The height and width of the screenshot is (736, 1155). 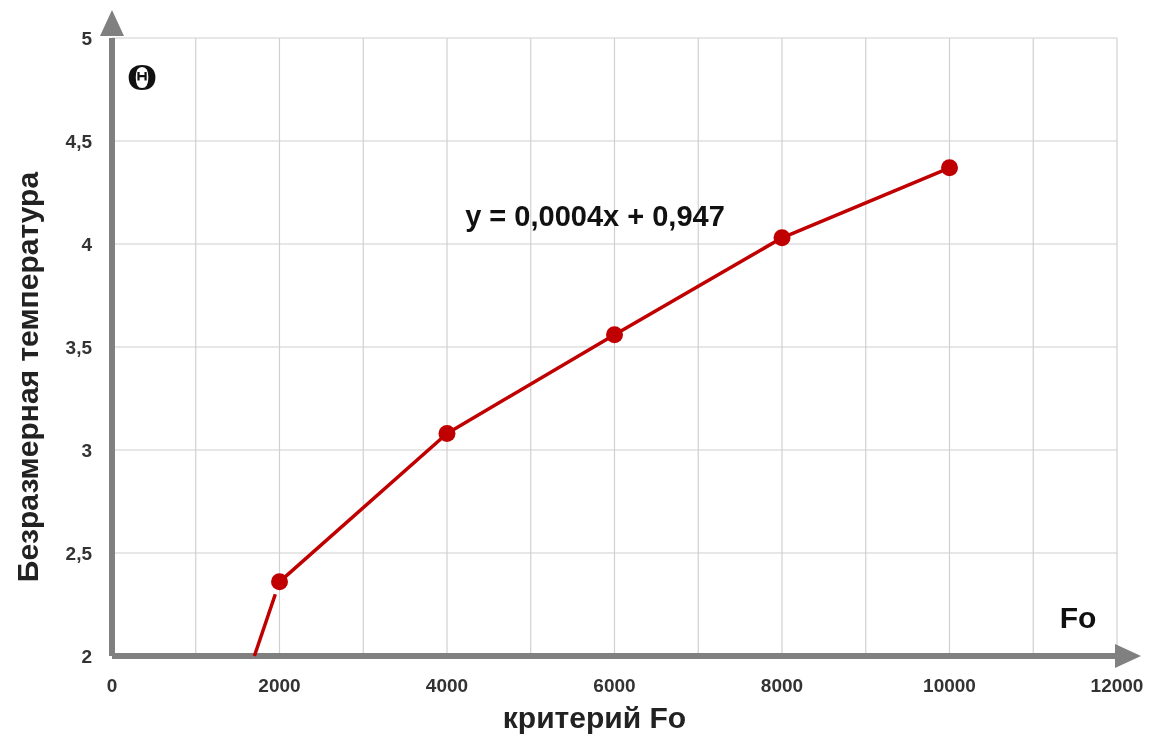 I want to click on y-tick-label: 3, so click(x=86, y=450).